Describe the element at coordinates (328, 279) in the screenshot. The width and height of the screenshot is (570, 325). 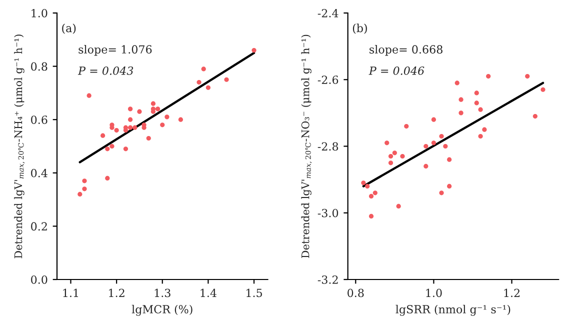
I see `y-tick-label: -3.2` at that location.